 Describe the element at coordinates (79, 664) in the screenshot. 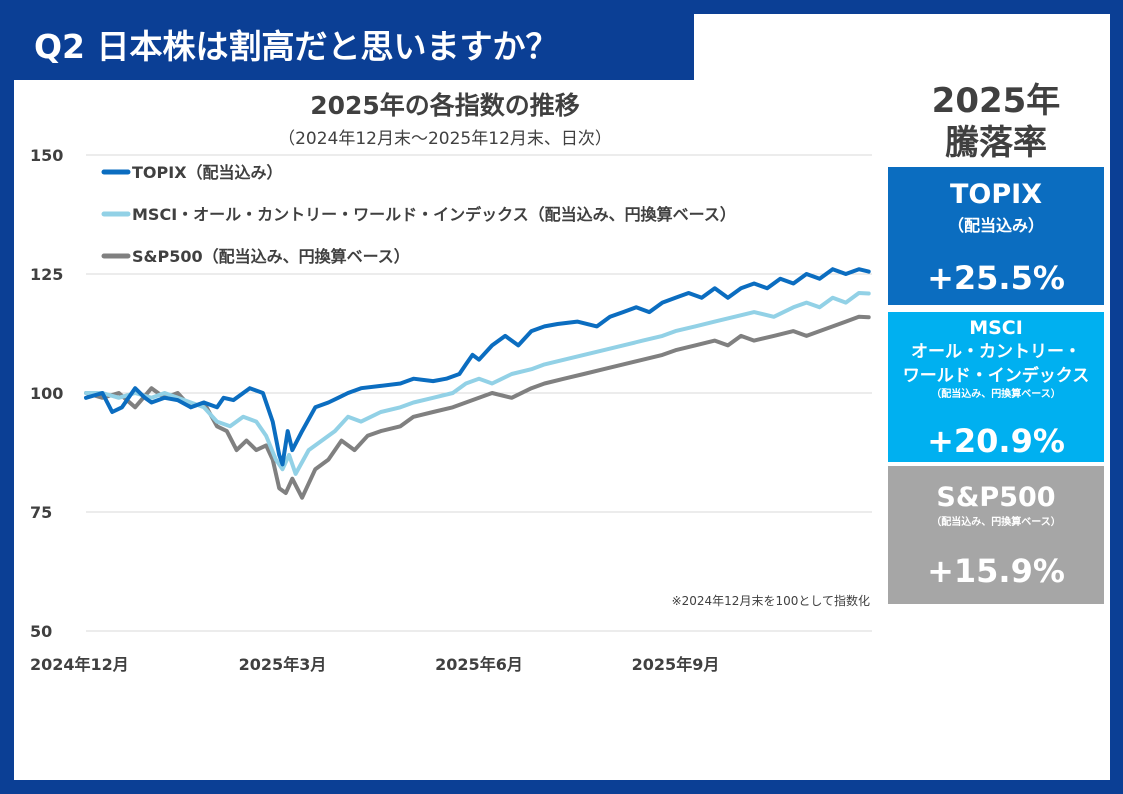

I see `x-tick-label-0: 2024年12月` at that location.